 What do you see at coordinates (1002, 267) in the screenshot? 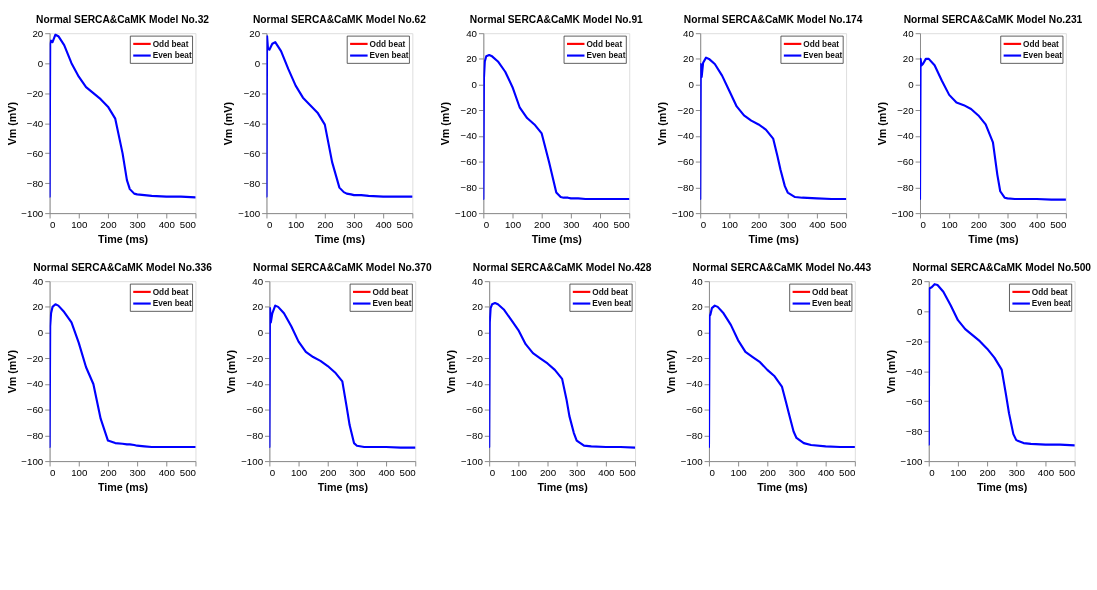
I see `chart-title: Normal SERCA&CaMK Model No.500` at bounding box center [1002, 267].